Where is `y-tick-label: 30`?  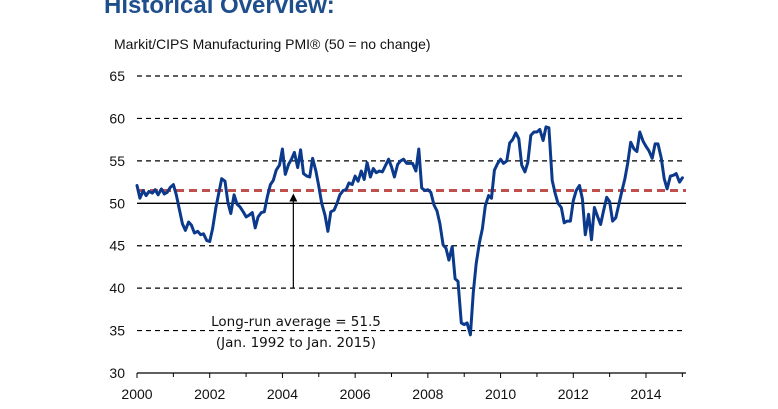 y-tick-label: 30 is located at coordinates (117, 373).